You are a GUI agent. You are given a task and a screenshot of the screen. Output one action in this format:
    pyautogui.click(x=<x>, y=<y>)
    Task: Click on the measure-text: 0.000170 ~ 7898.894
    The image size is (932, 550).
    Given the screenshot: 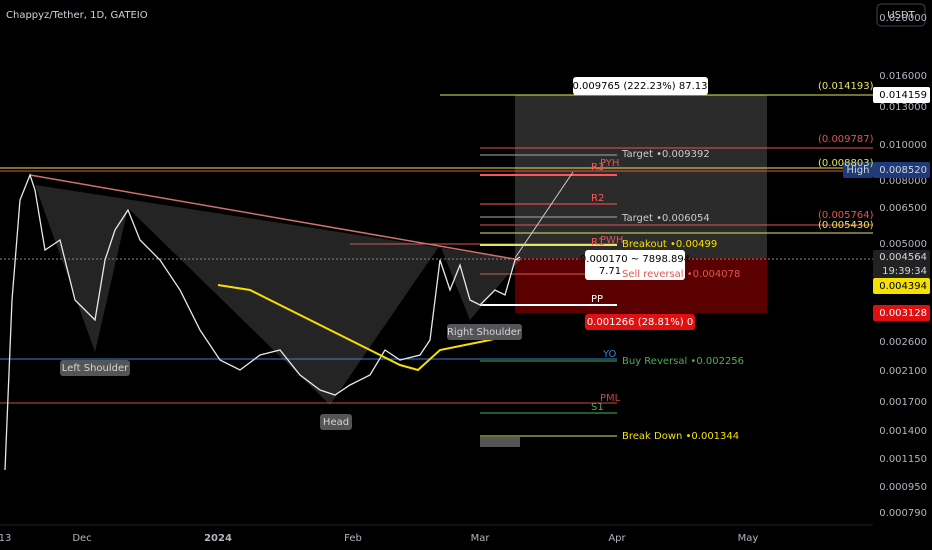 What is the action you would take?
    pyautogui.click(x=635, y=259)
    